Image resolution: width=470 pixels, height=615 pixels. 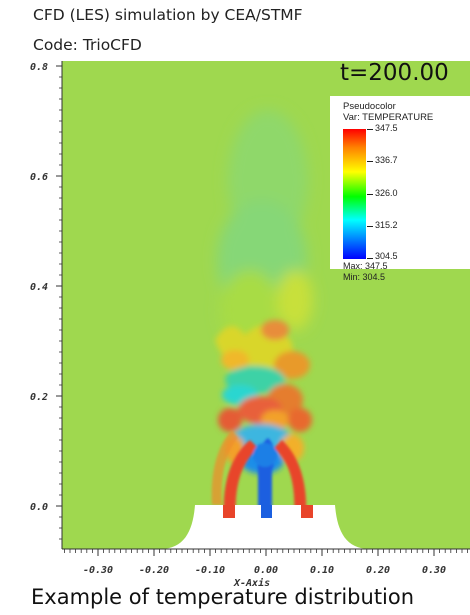 I want to click on y-tick-label: 0.0, so click(x=39, y=507).